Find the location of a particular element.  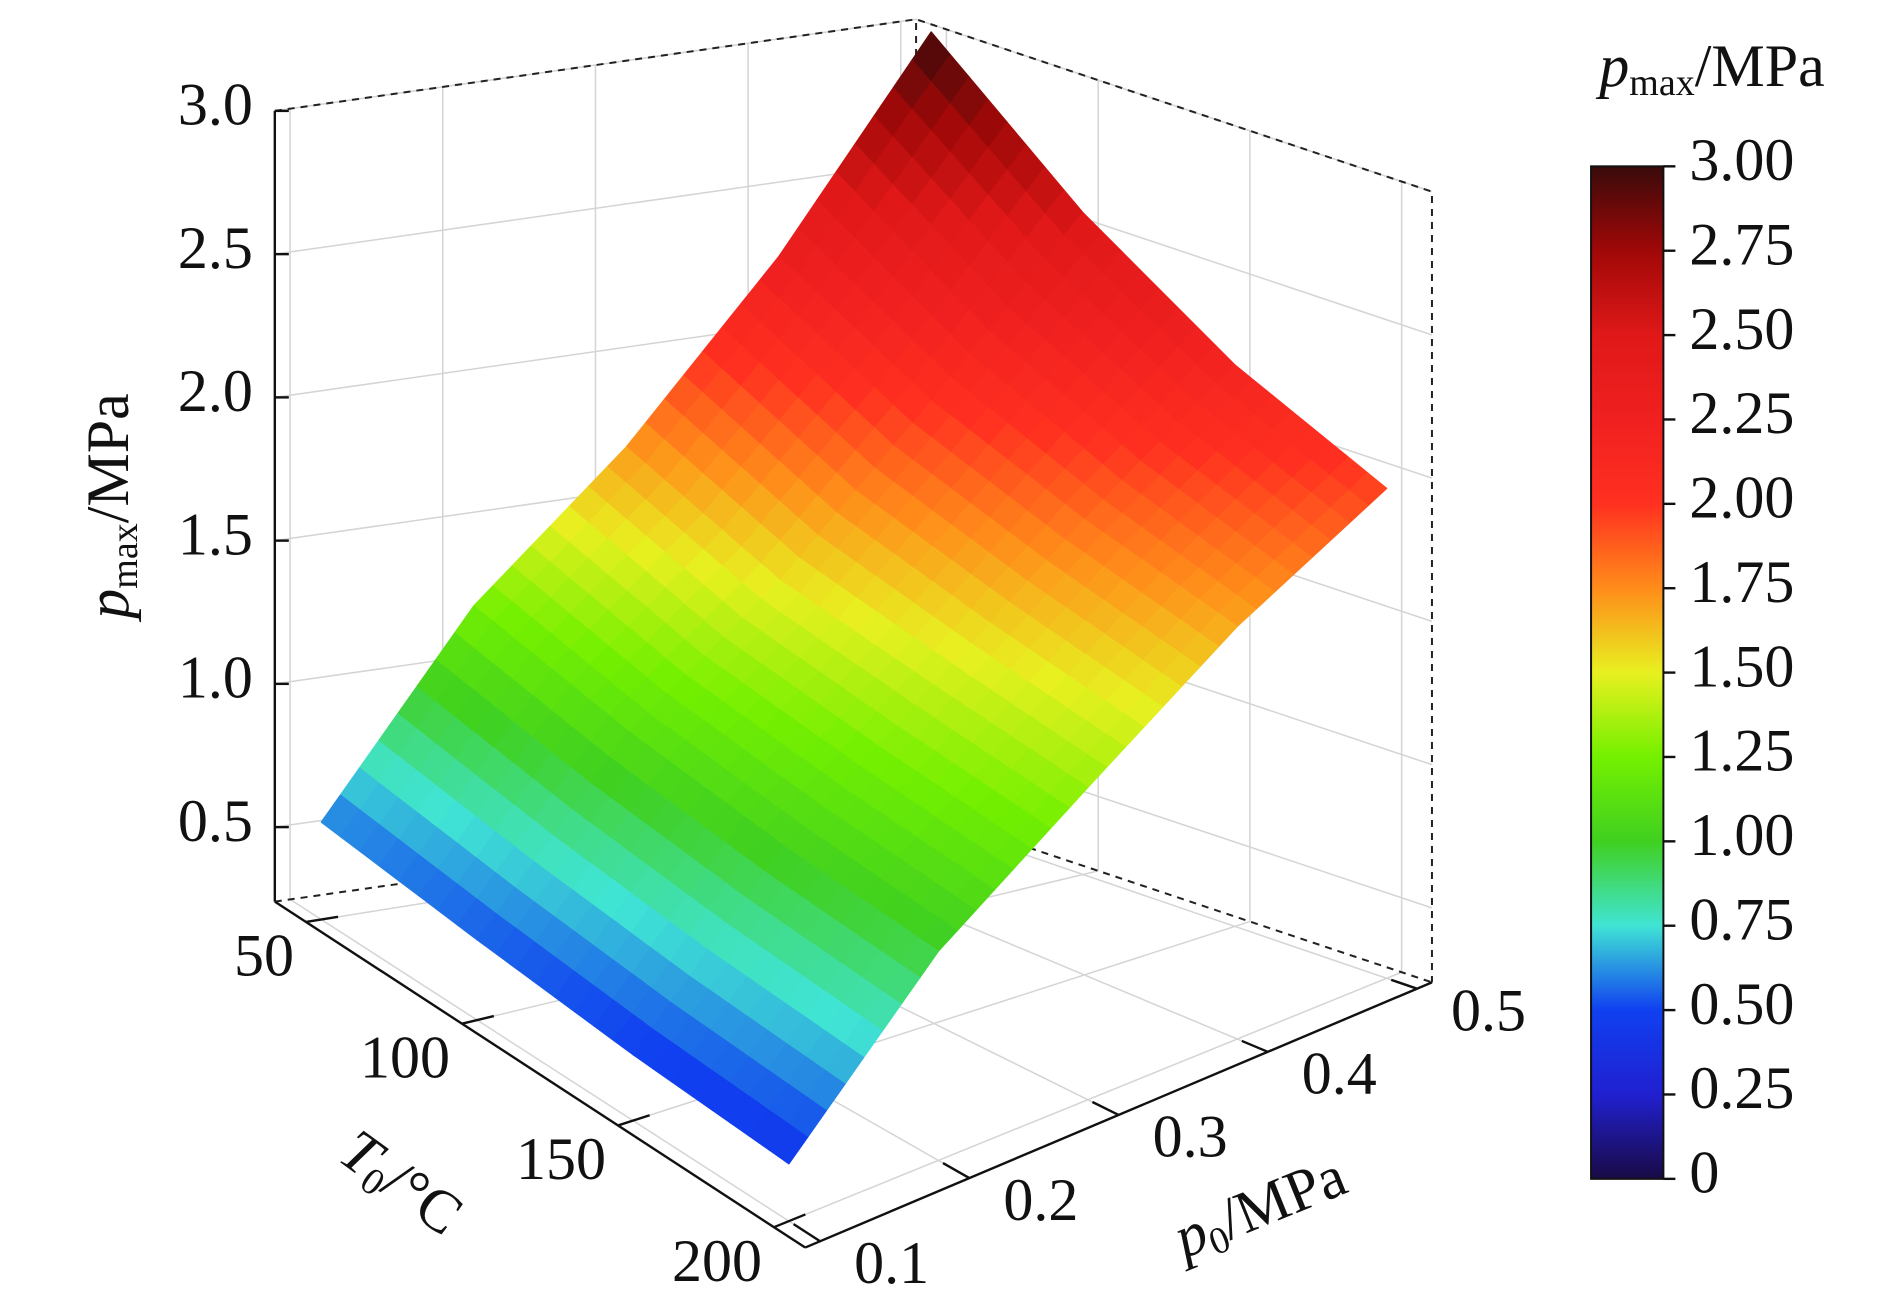

colorbar-tick-label: 1.25 is located at coordinates (1741, 751).